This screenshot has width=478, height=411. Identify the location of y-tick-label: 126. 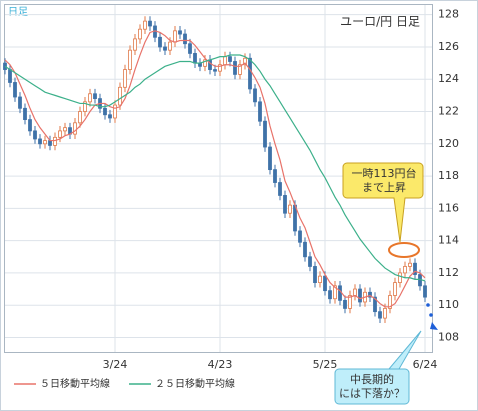
(448, 46).